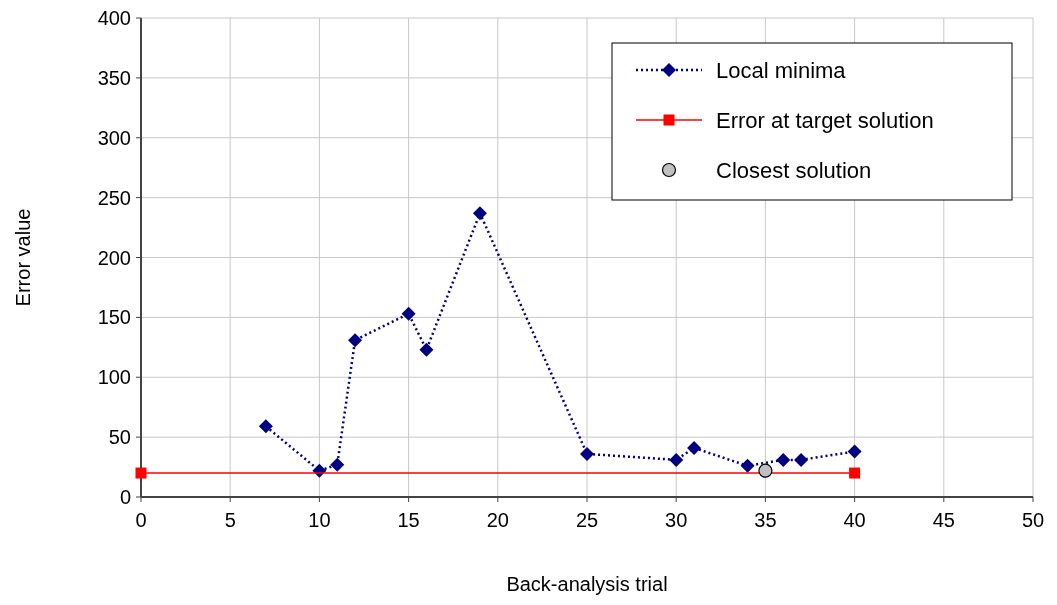 This screenshot has width=1057, height=605. I want to click on x-tick-label: 45, so click(943, 520).